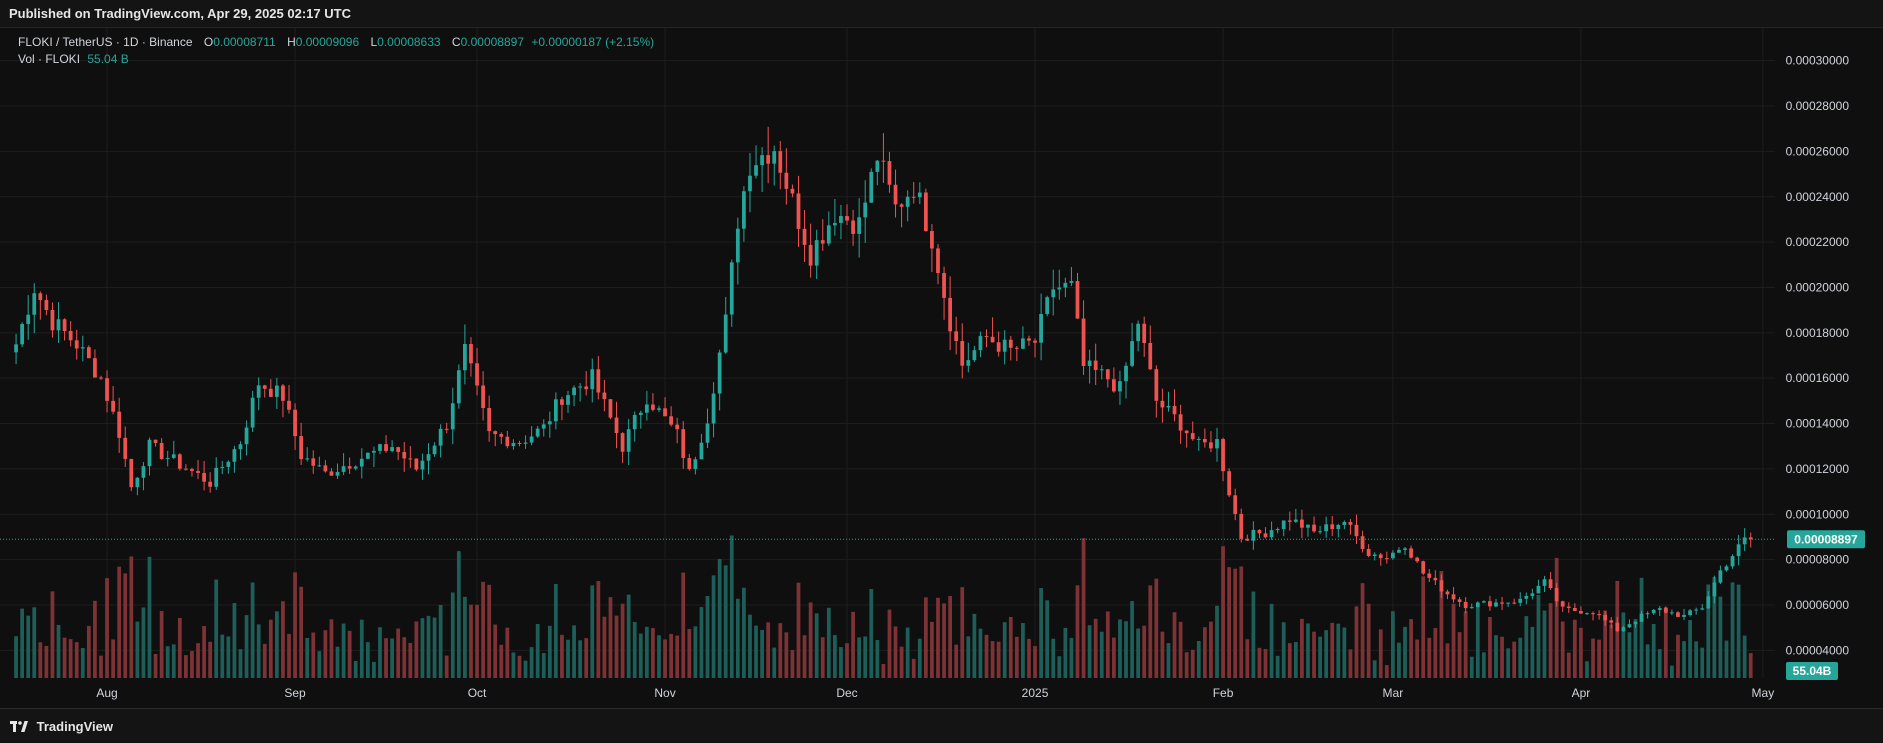  What do you see at coordinates (1818, 650) in the screenshot?
I see `y-tick-label: 0.00004000` at bounding box center [1818, 650].